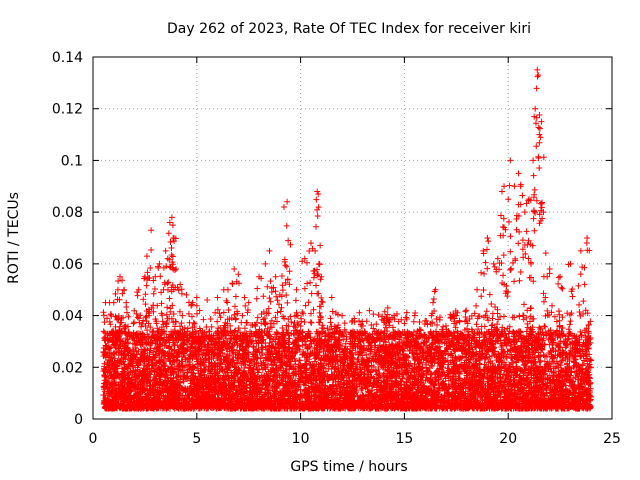 This screenshot has width=640, height=480. I want to click on y-tick-label: 0, so click(78, 420).